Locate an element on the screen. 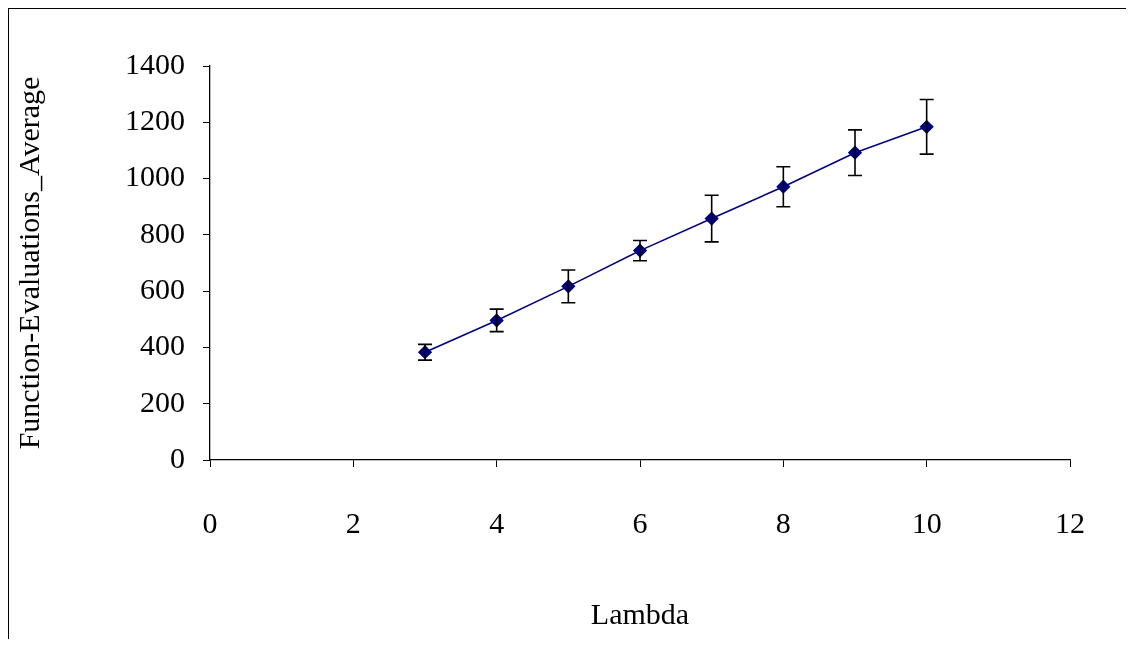  x-tick-label: 8 is located at coordinates (783, 522).